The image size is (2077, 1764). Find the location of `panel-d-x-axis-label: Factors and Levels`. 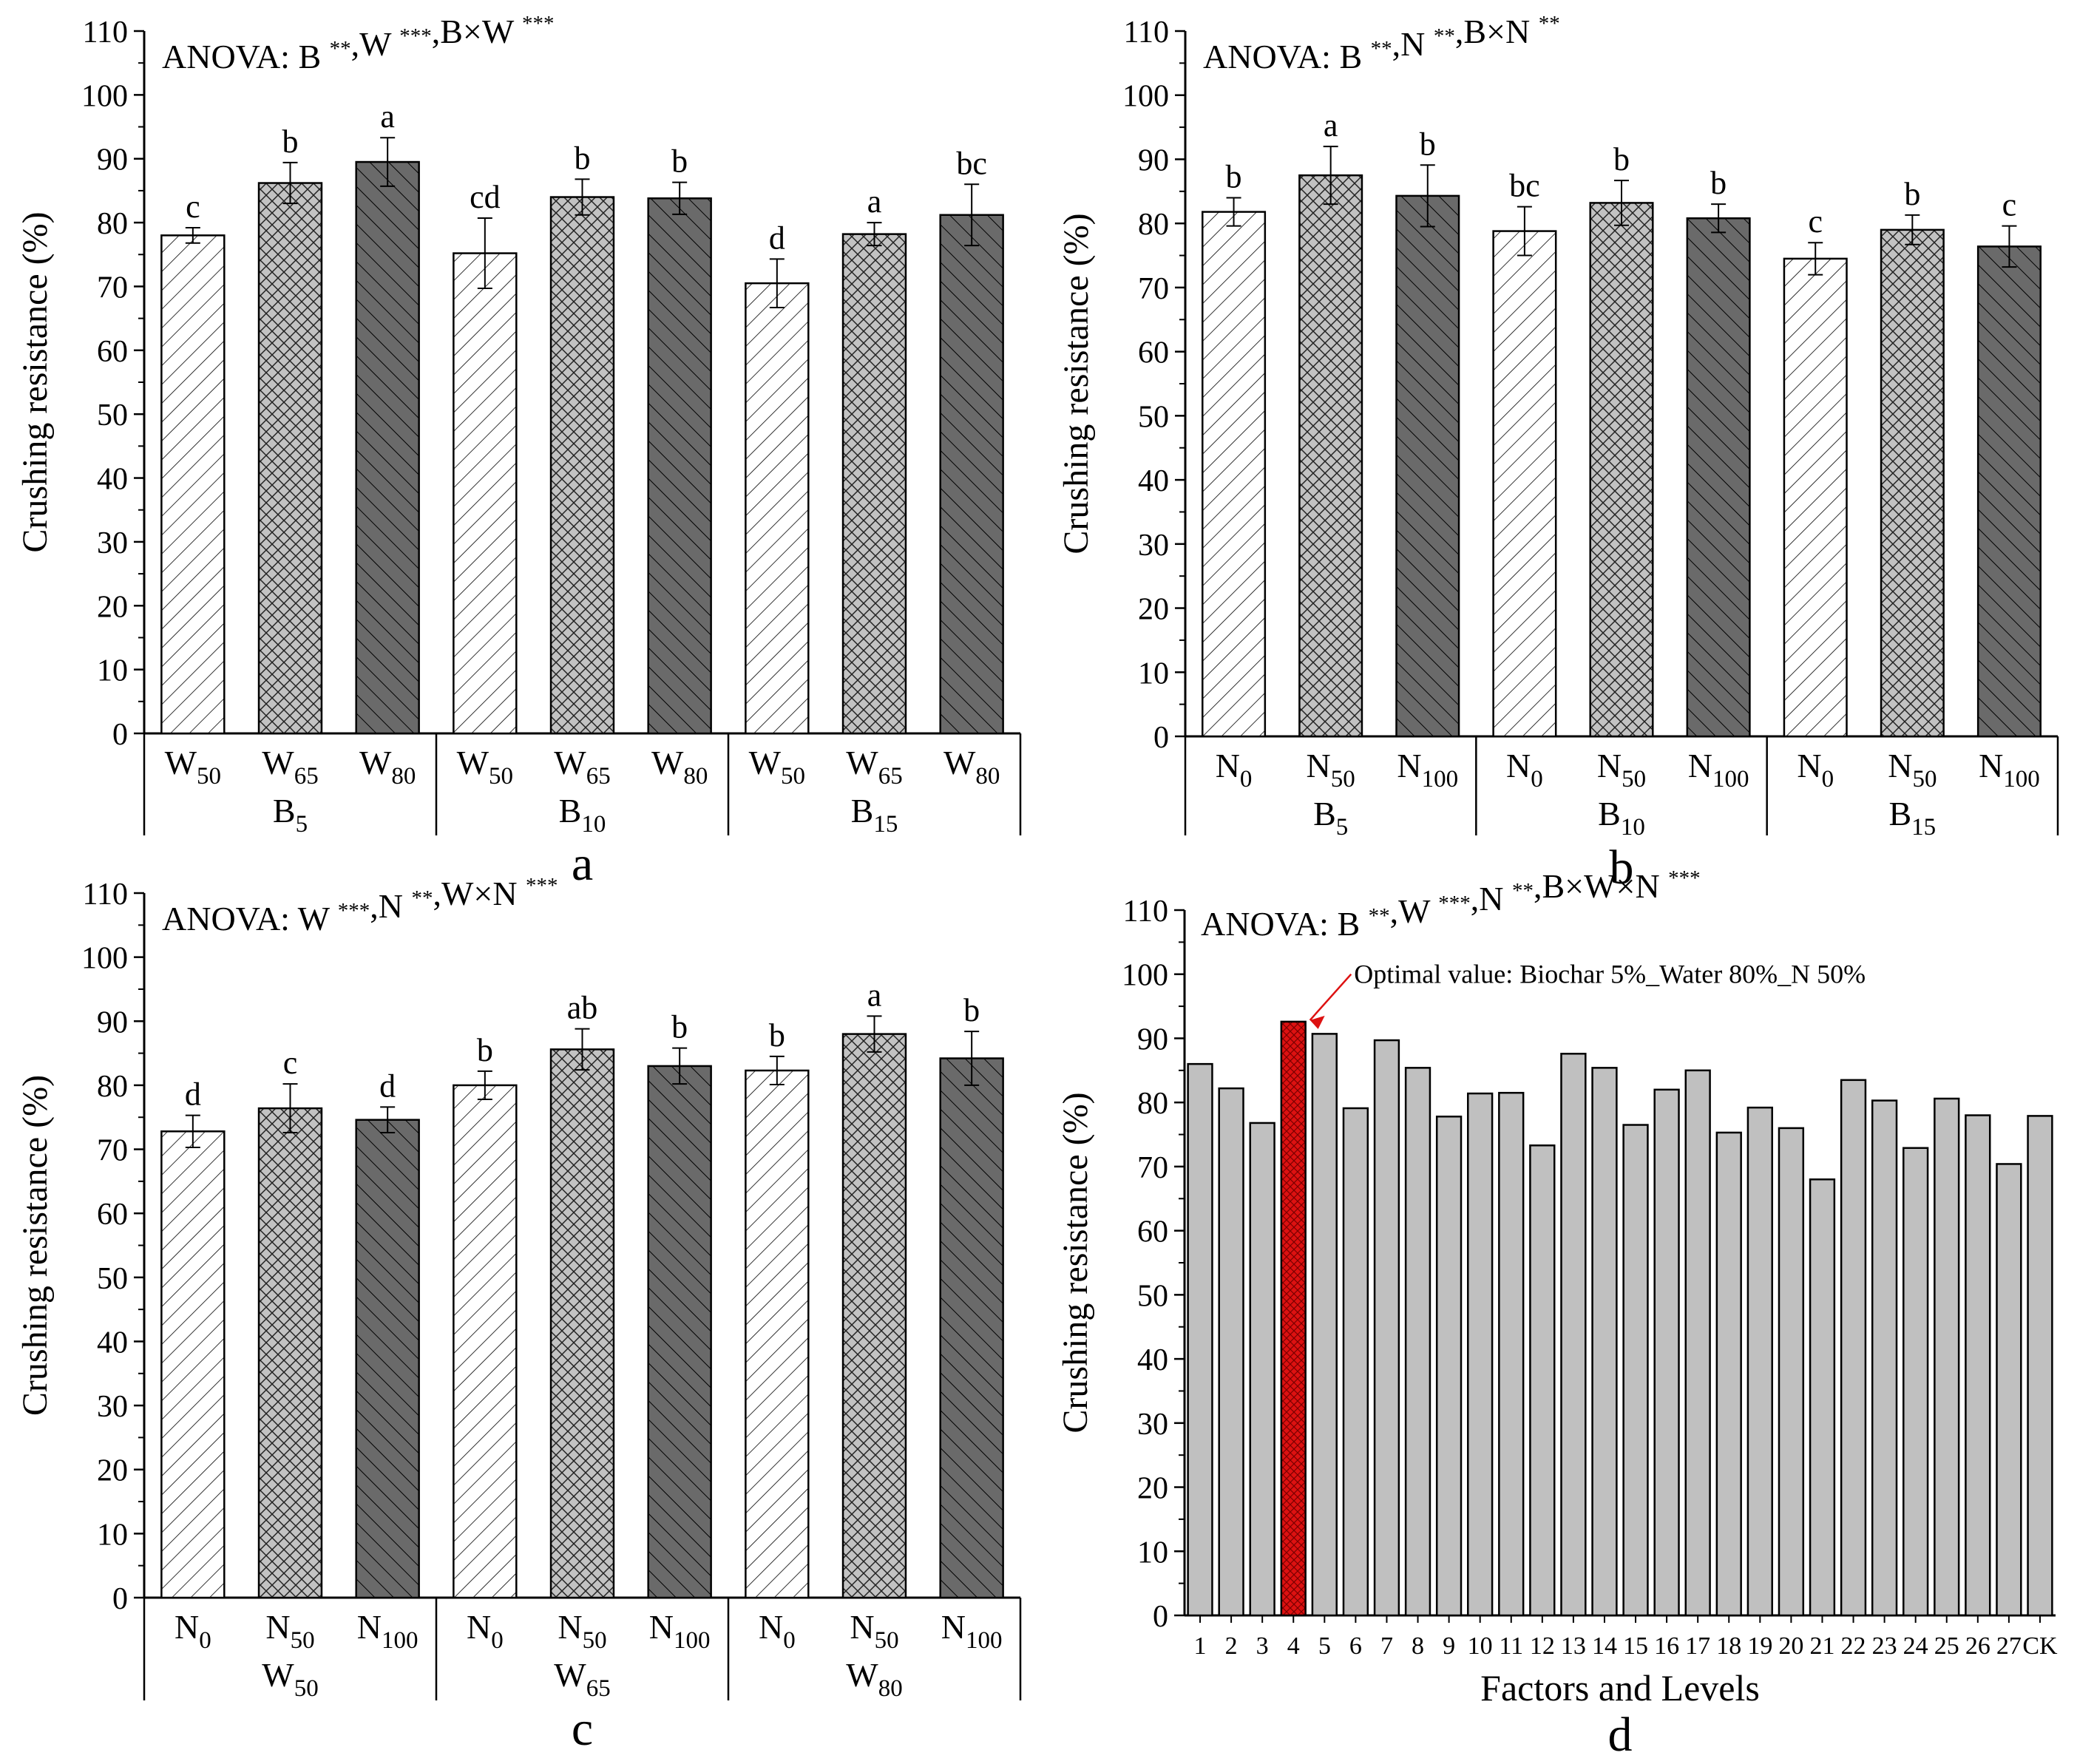

panel-d-x-axis-label: Factors and Levels is located at coordinates (1620, 1688).